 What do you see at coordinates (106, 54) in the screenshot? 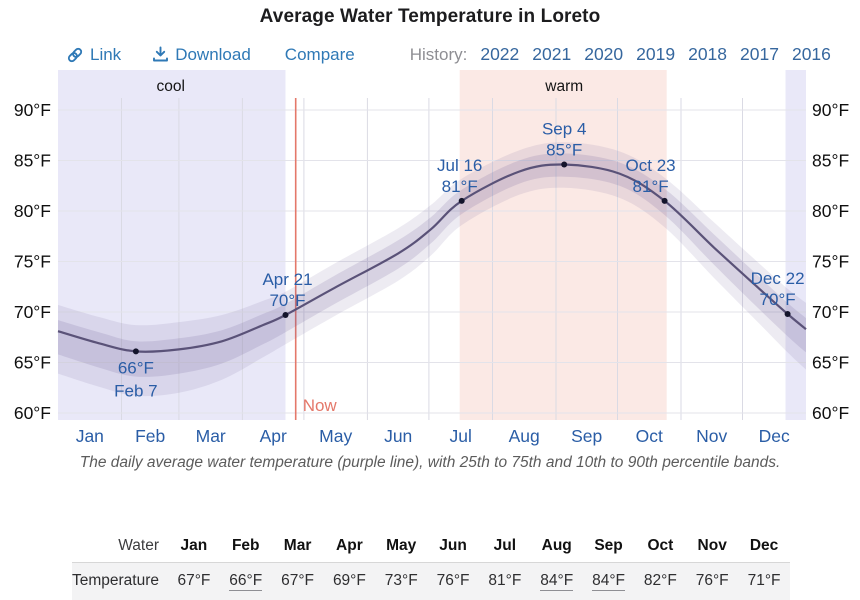
I see `link-label: Link` at bounding box center [106, 54].